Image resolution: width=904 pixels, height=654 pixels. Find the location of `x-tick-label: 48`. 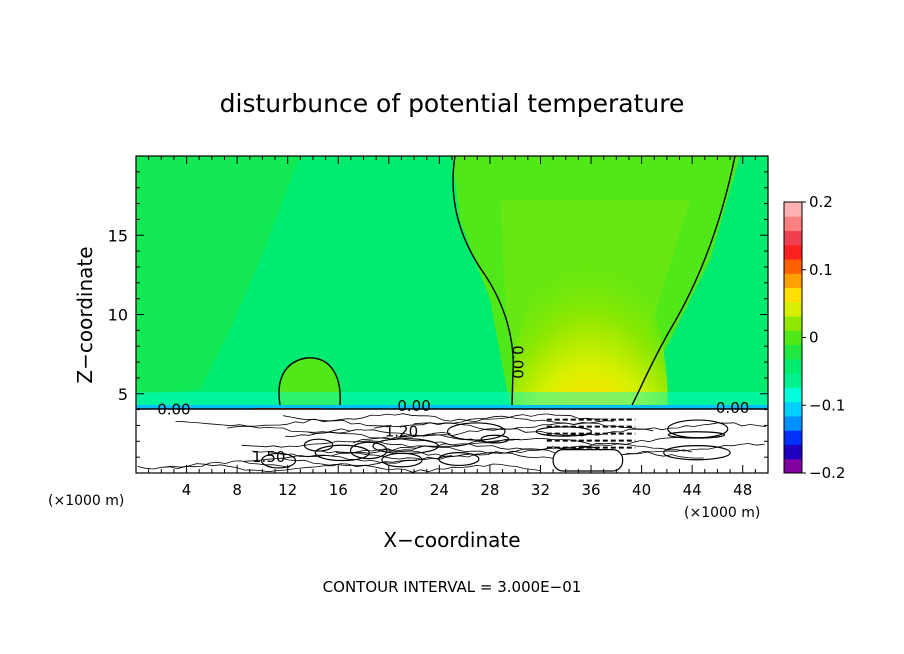

x-tick-label: 48 is located at coordinates (742, 490).